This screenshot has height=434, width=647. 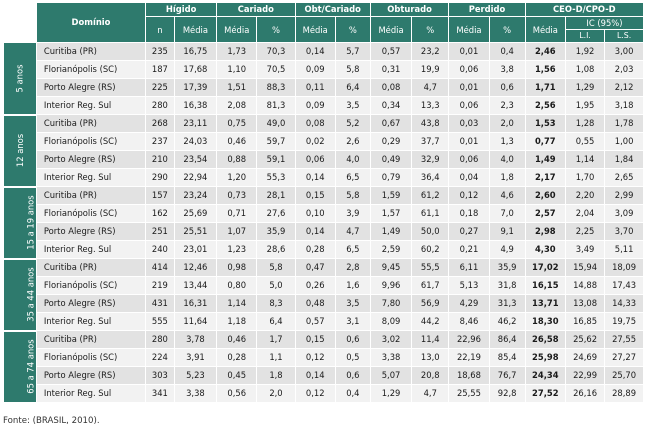 What do you see at coordinates (584, 69) in the screenshot?
I see `value-cell: 1,08` at bounding box center [584, 69].